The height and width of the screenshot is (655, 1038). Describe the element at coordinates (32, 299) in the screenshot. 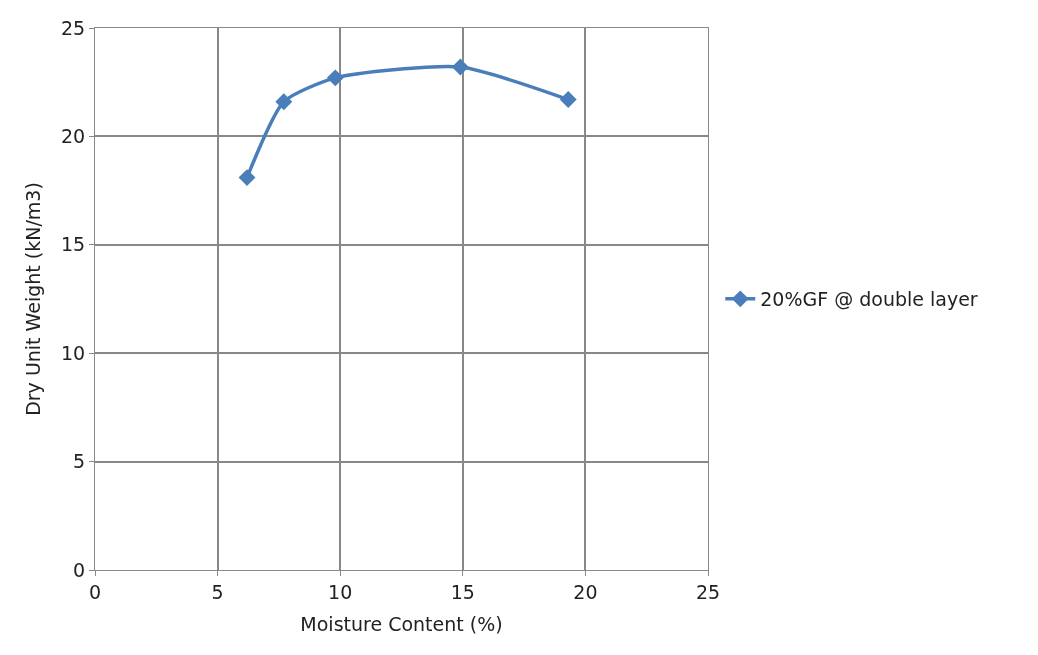

I see `y-axis-title: Dry Unit Weight (kN/m3)` at that location.